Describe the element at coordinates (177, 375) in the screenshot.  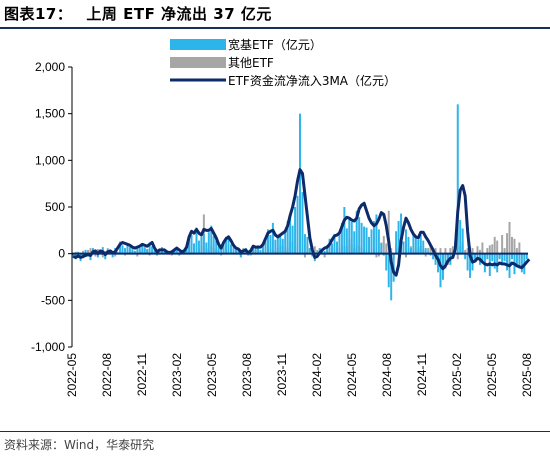
I see `x-tick-label: 2023-02` at that location.